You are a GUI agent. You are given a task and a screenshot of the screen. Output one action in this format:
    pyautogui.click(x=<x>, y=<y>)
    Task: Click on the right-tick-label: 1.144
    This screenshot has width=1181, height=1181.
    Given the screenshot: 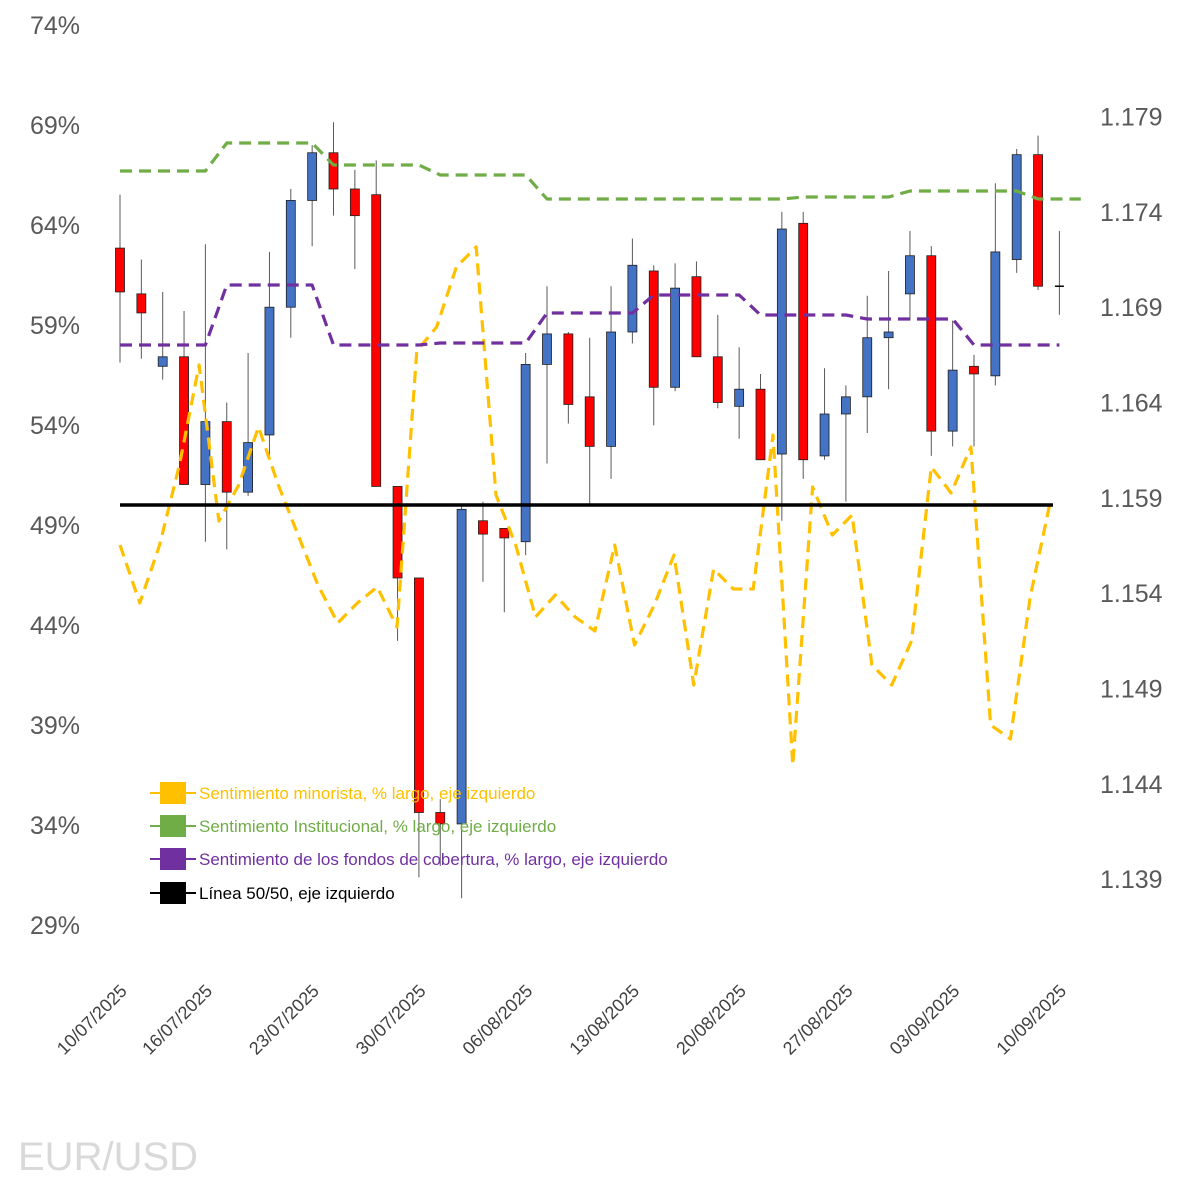 What is the action you would take?
    pyautogui.click(x=1131, y=785)
    